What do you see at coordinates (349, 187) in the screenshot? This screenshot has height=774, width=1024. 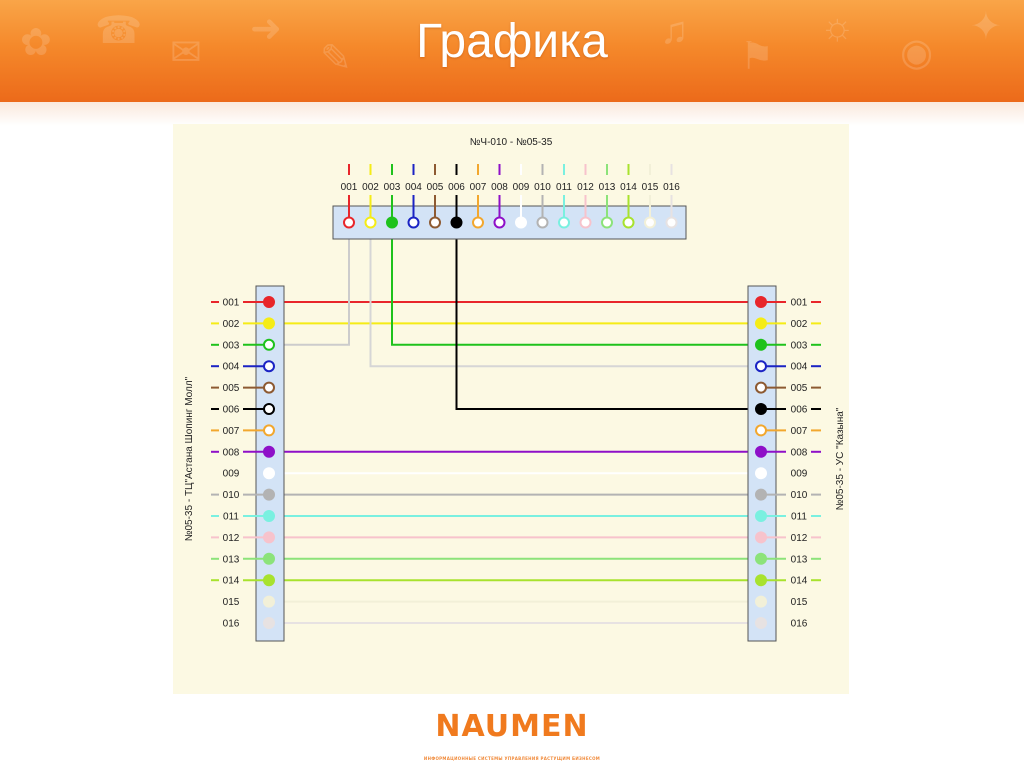 I see `top-fiber-label-001: 001` at bounding box center [349, 187].